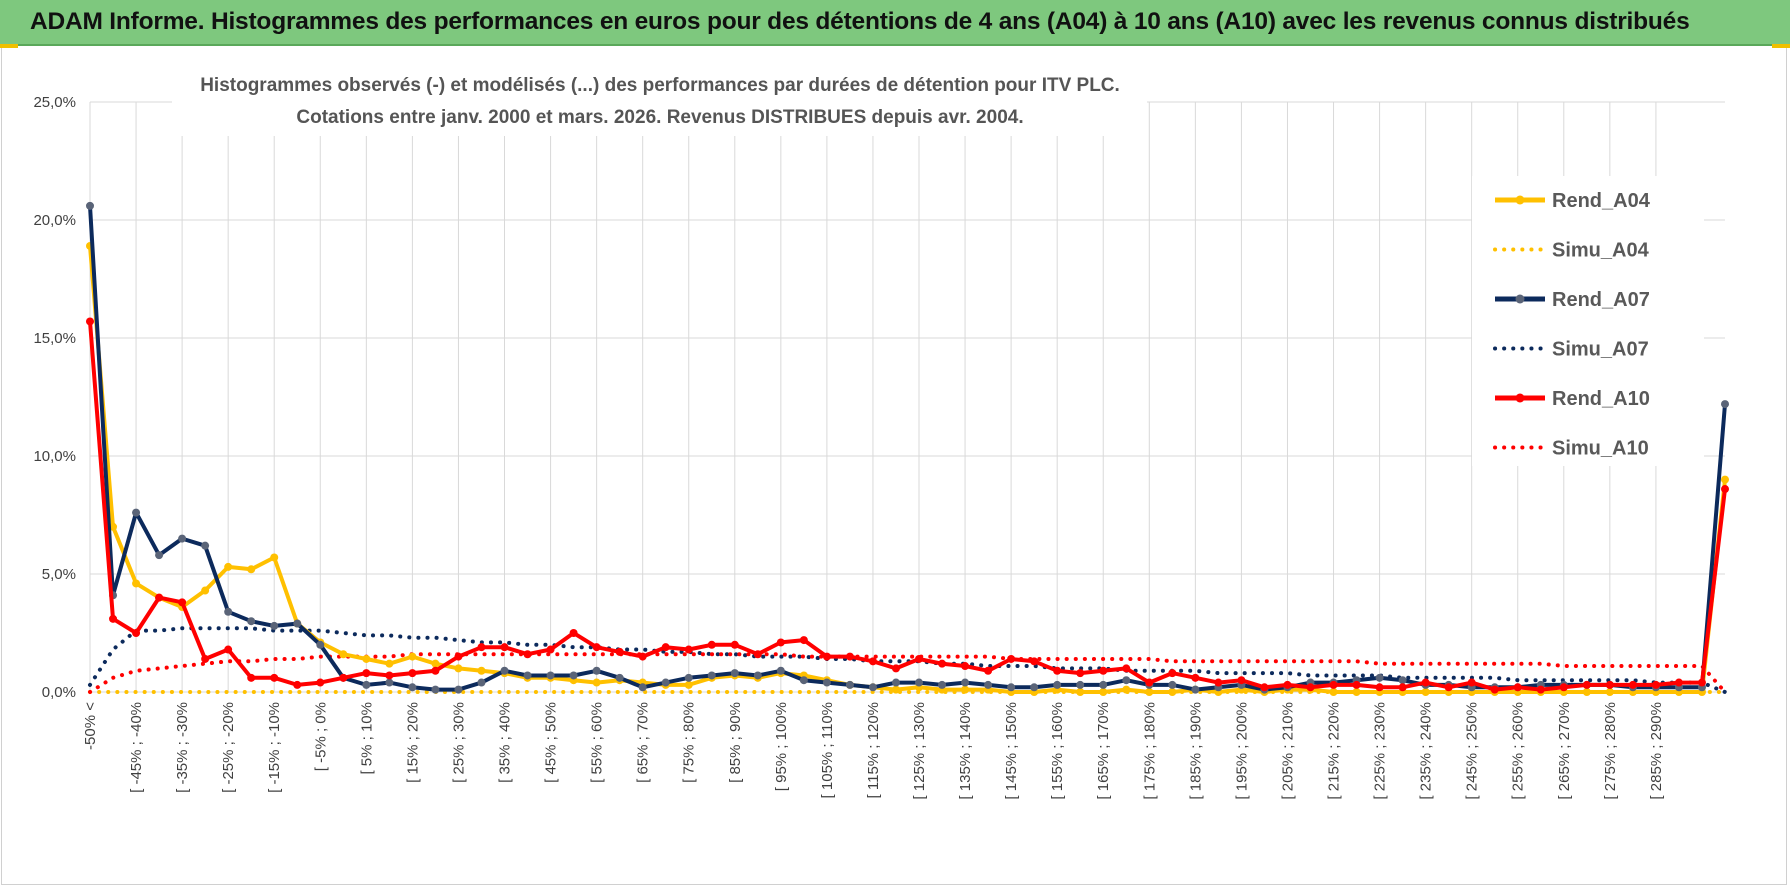 The width and height of the screenshot is (1790, 888). What do you see at coordinates (366, 738) in the screenshot?
I see `x-tick-label: [ 5% ; 10%` at bounding box center [366, 738].